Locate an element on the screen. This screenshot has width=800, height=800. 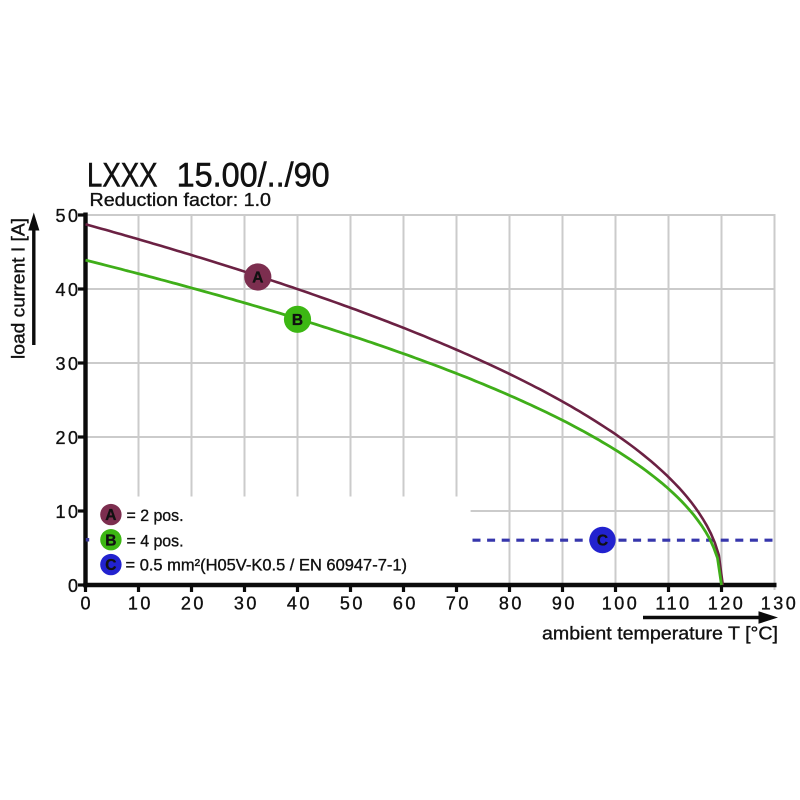
svg-text: LXXX is located at coordinates (122, 176).